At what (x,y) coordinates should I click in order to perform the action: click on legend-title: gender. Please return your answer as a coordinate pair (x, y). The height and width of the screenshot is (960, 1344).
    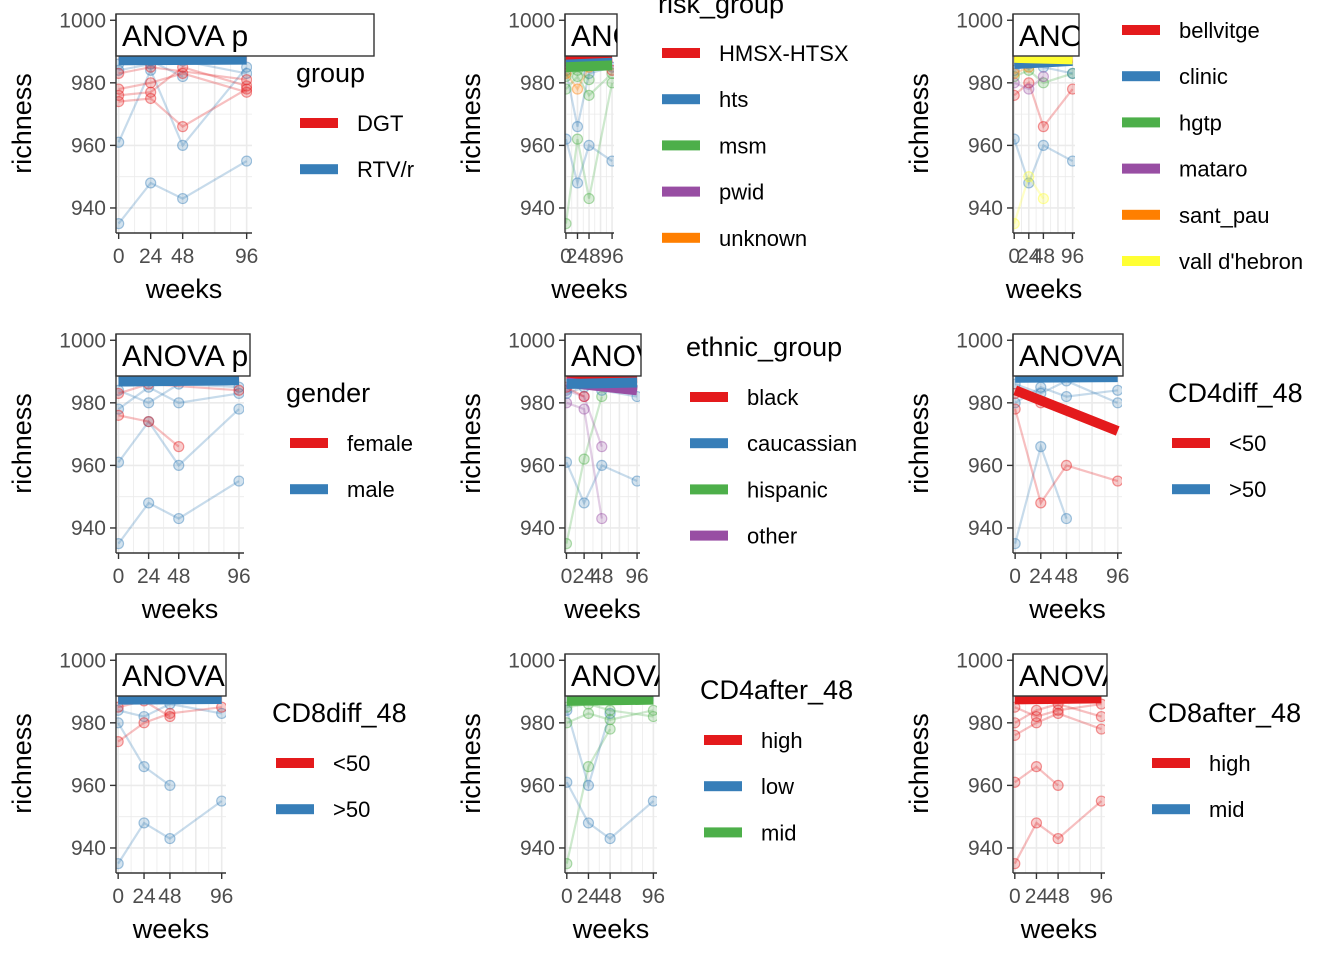
    Looking at the image, I should click on (328, 393).